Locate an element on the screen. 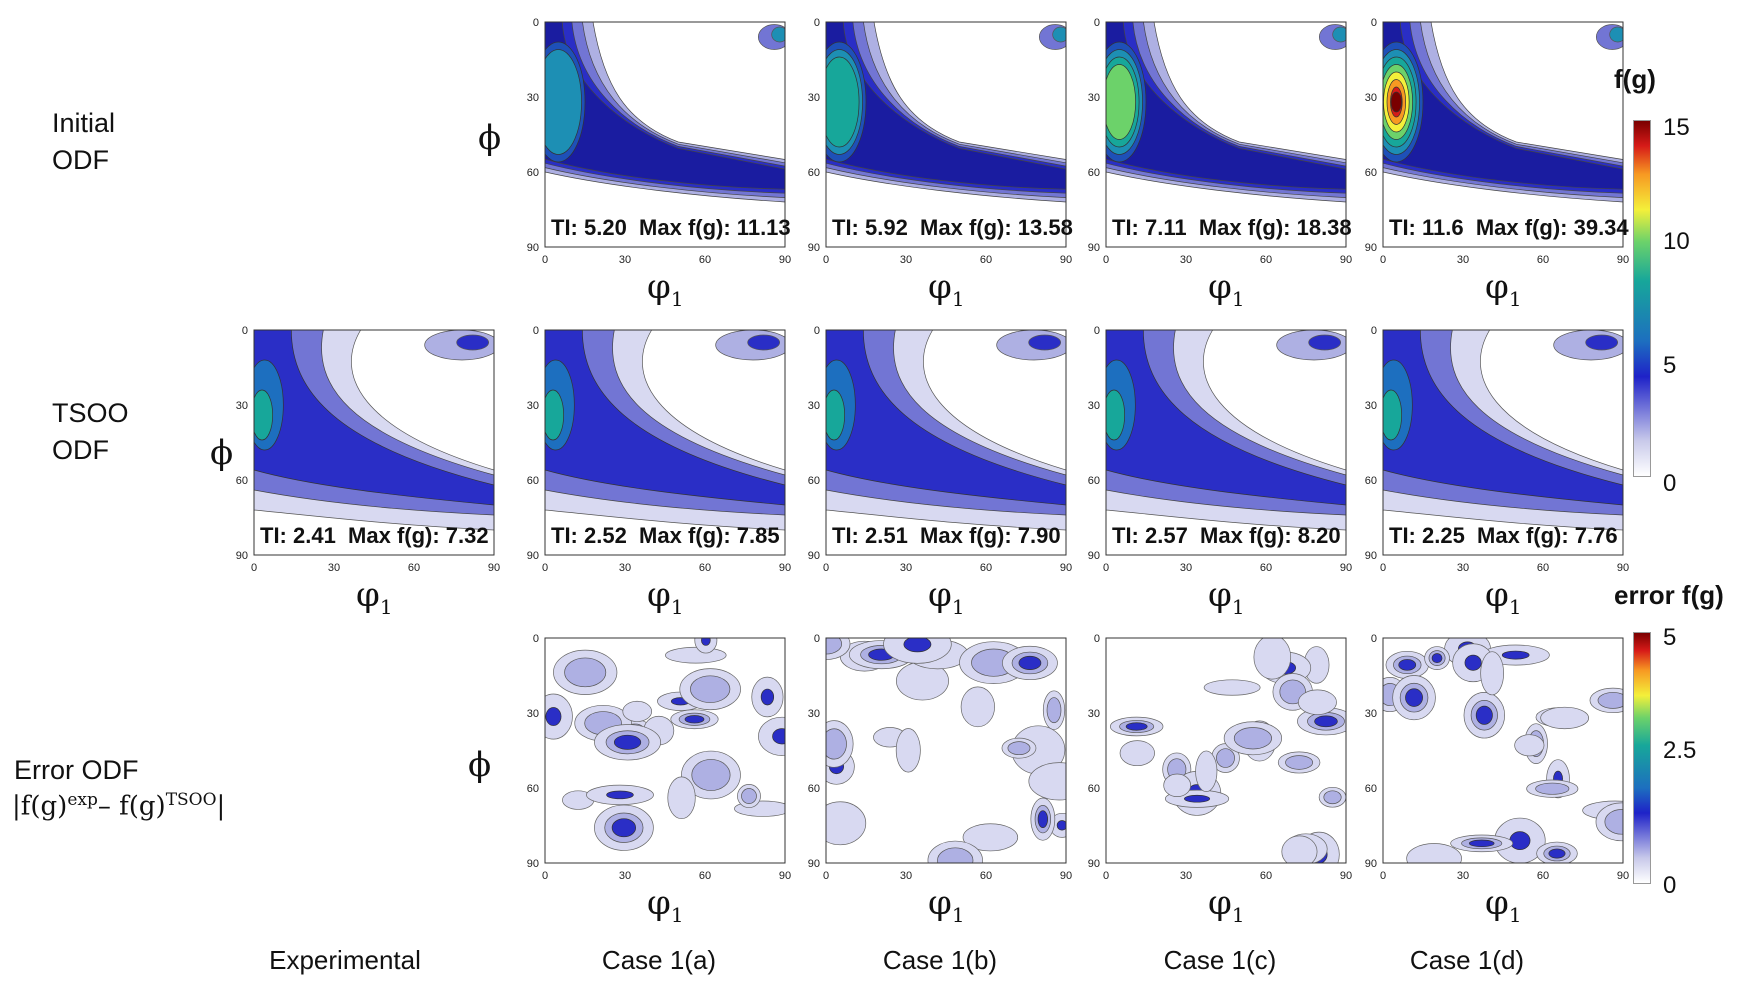 The width and height of the screenshot is (1756, 1000). colorbar-fg-tick-15: 15 is located at coordinates (1676, 127).